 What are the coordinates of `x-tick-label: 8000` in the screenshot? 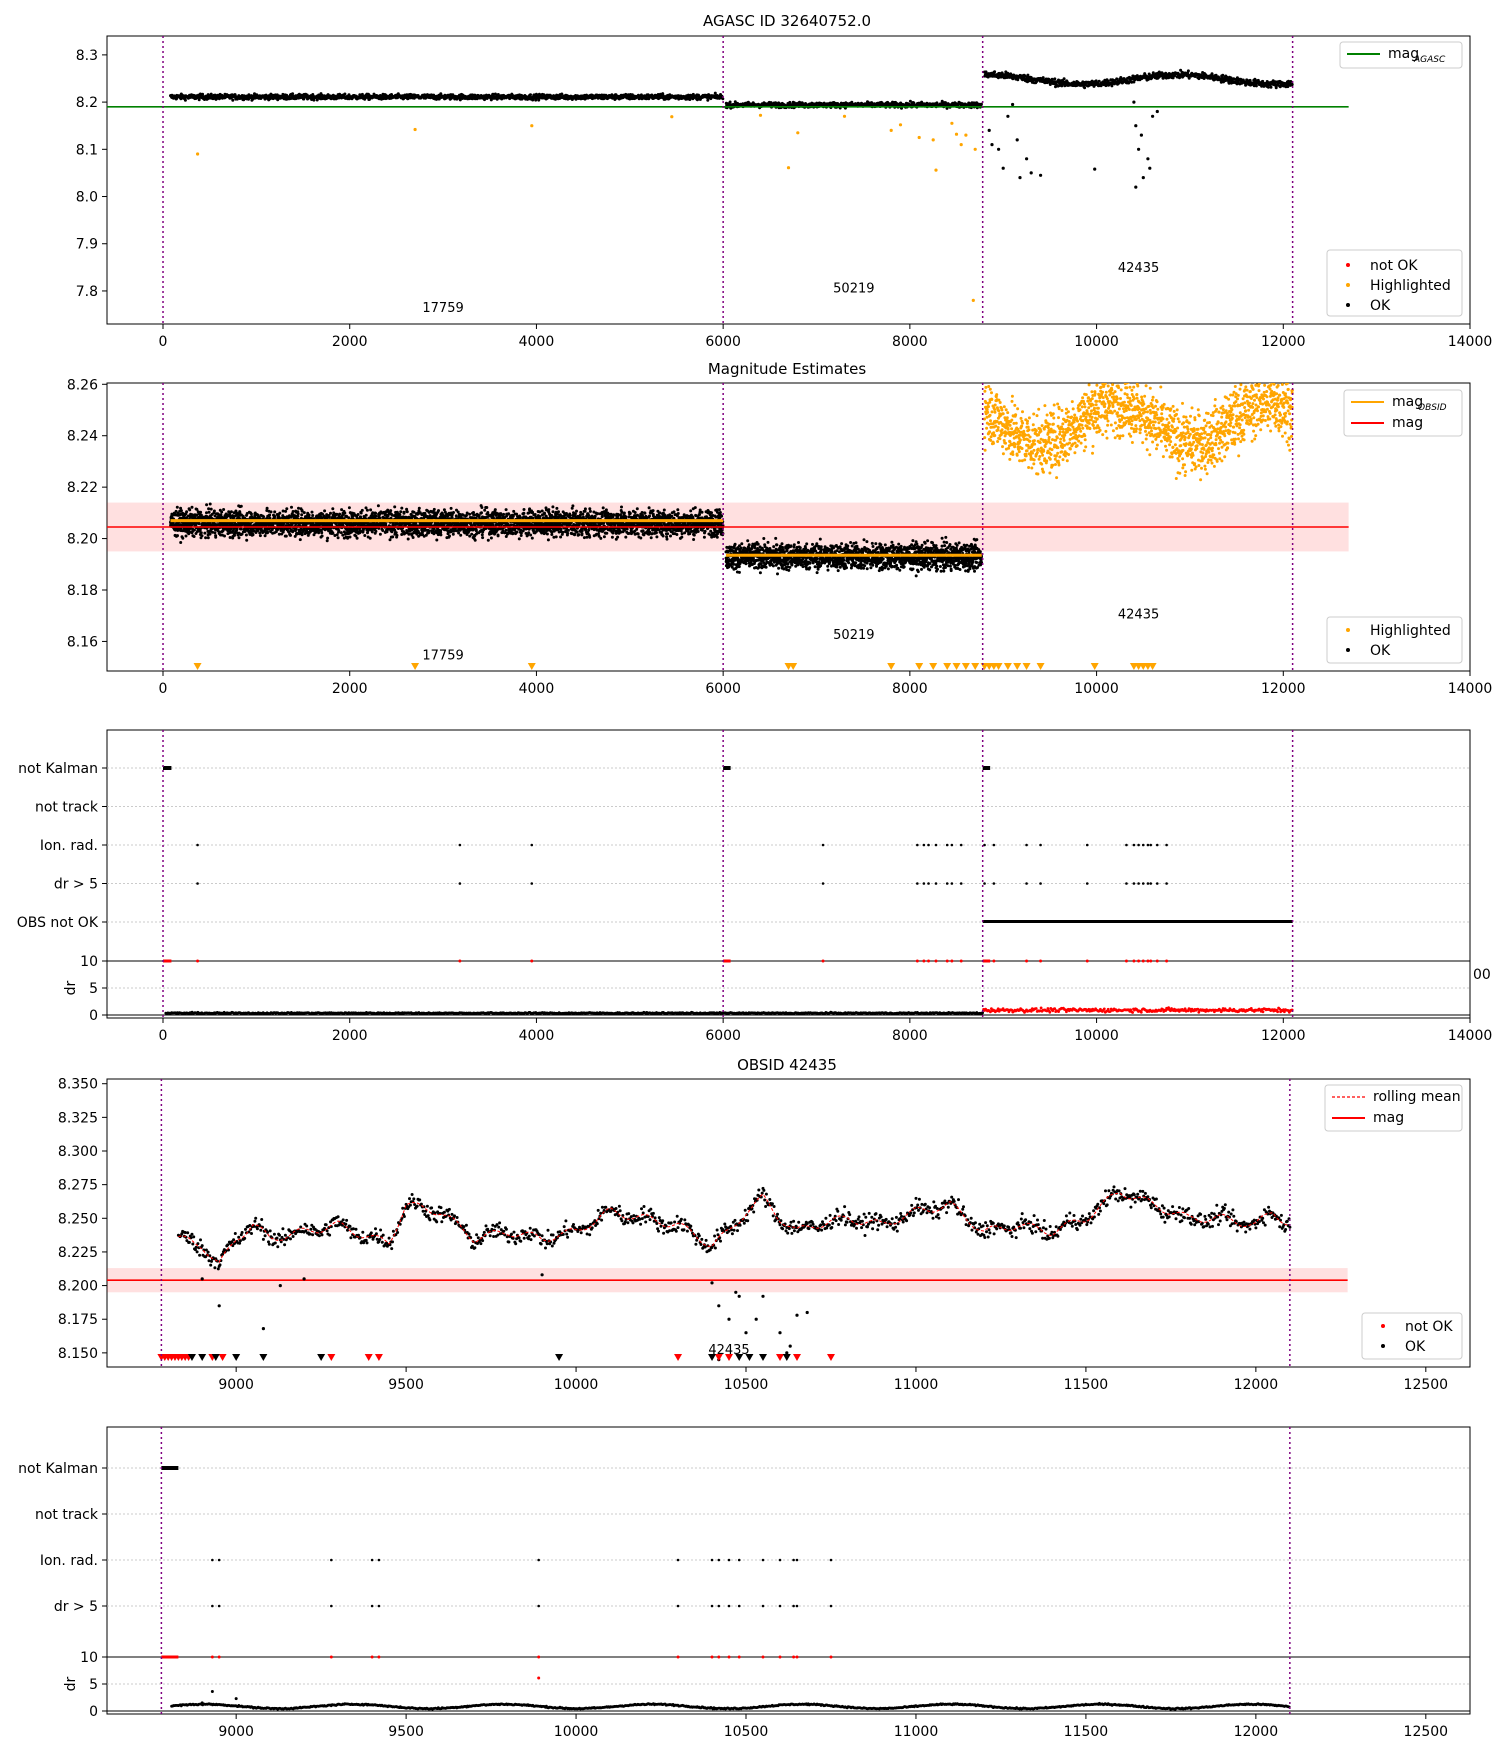 It's located at (910, 689).